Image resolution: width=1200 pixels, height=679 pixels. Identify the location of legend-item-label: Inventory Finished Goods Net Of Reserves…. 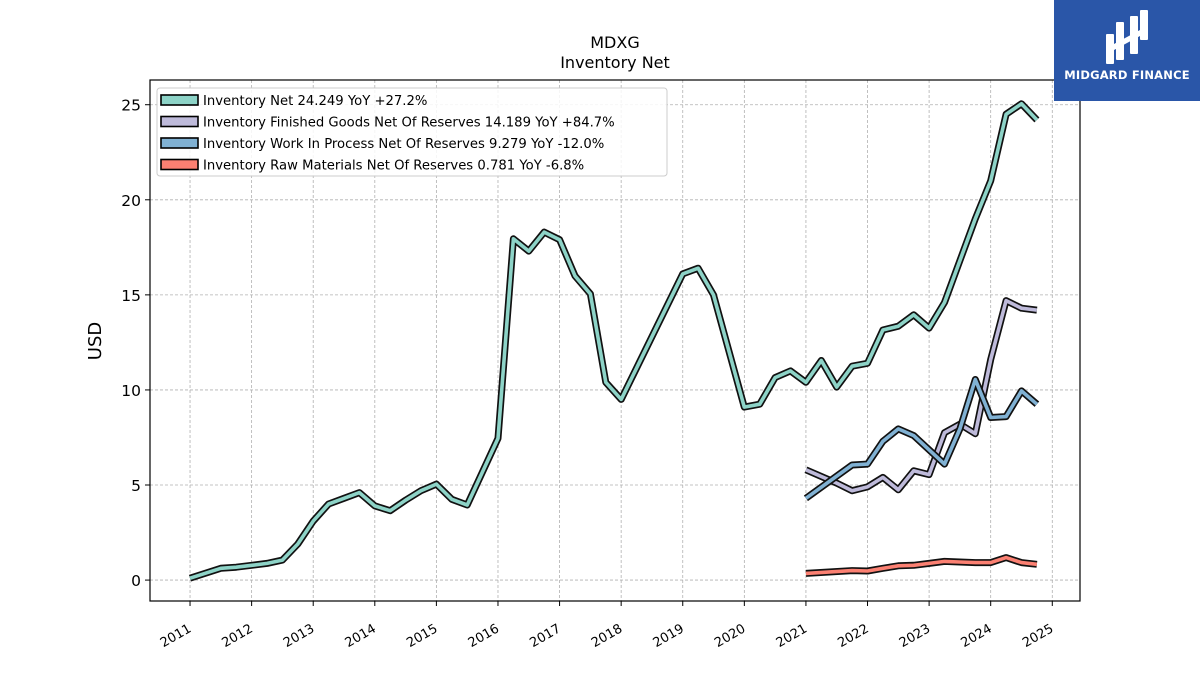
(409, 123).